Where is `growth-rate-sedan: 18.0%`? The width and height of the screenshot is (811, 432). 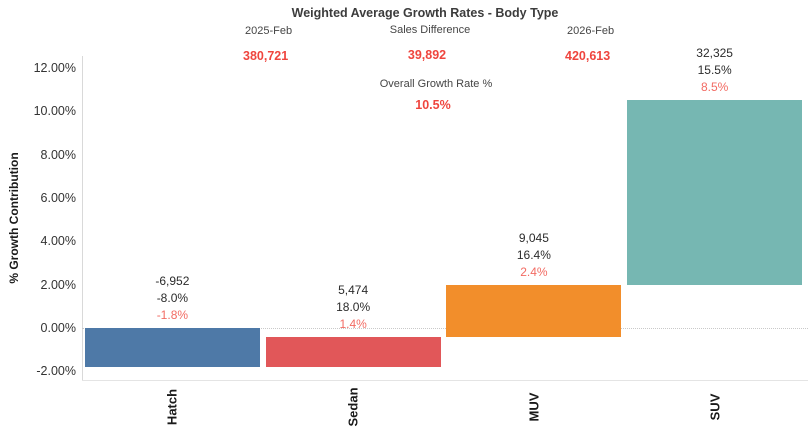 growth-rate-sedan: 18.0% is located at coordinates (353, 306).